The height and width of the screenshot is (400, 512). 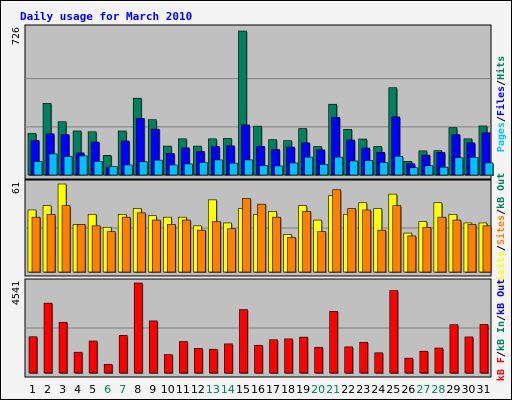 I want to click on x-tick-label: 5, so click(x=92, y=389).